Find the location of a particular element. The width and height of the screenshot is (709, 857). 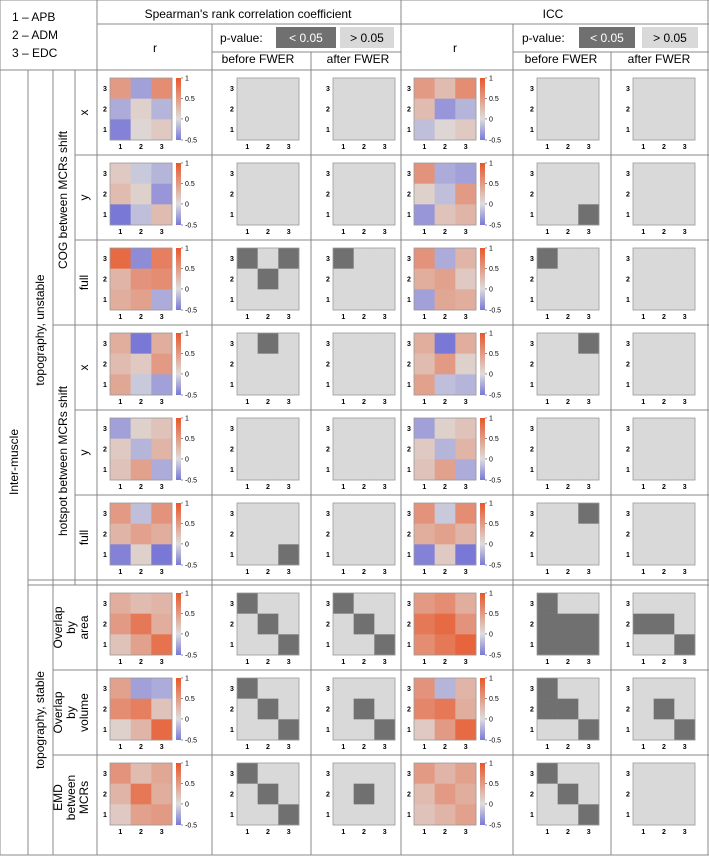

corr-heatmap is located at coordinates (445, 279).